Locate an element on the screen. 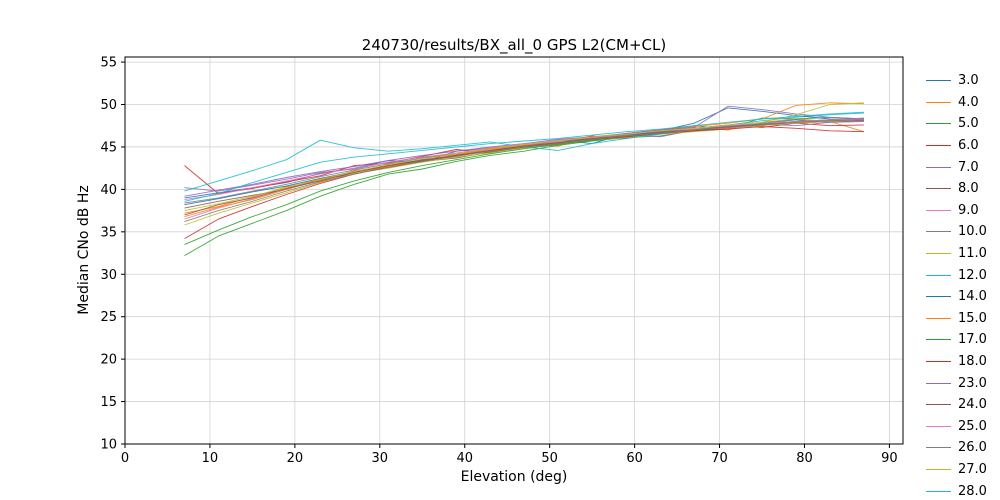 This screenshot has height=500, width=1000. legend-row: 4.0 is located at coordinates (963, 103).